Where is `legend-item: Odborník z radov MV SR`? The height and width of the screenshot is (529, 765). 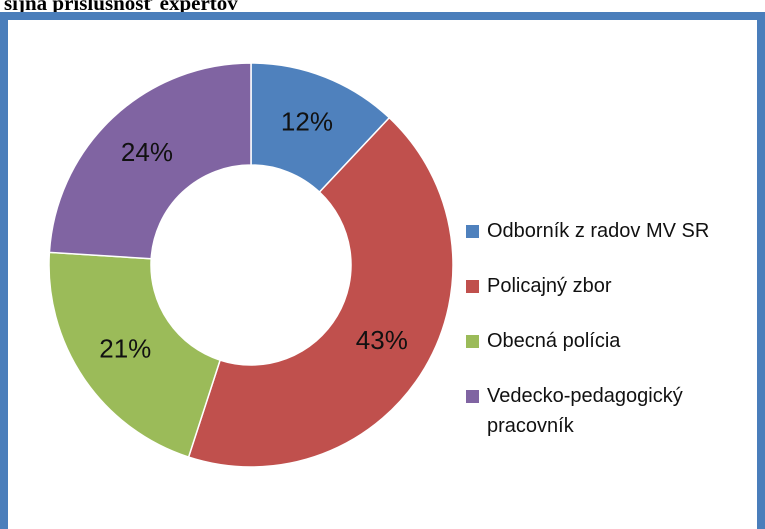
legend-item: Odborník z radov MV SR is located at coordinates (603, 231).